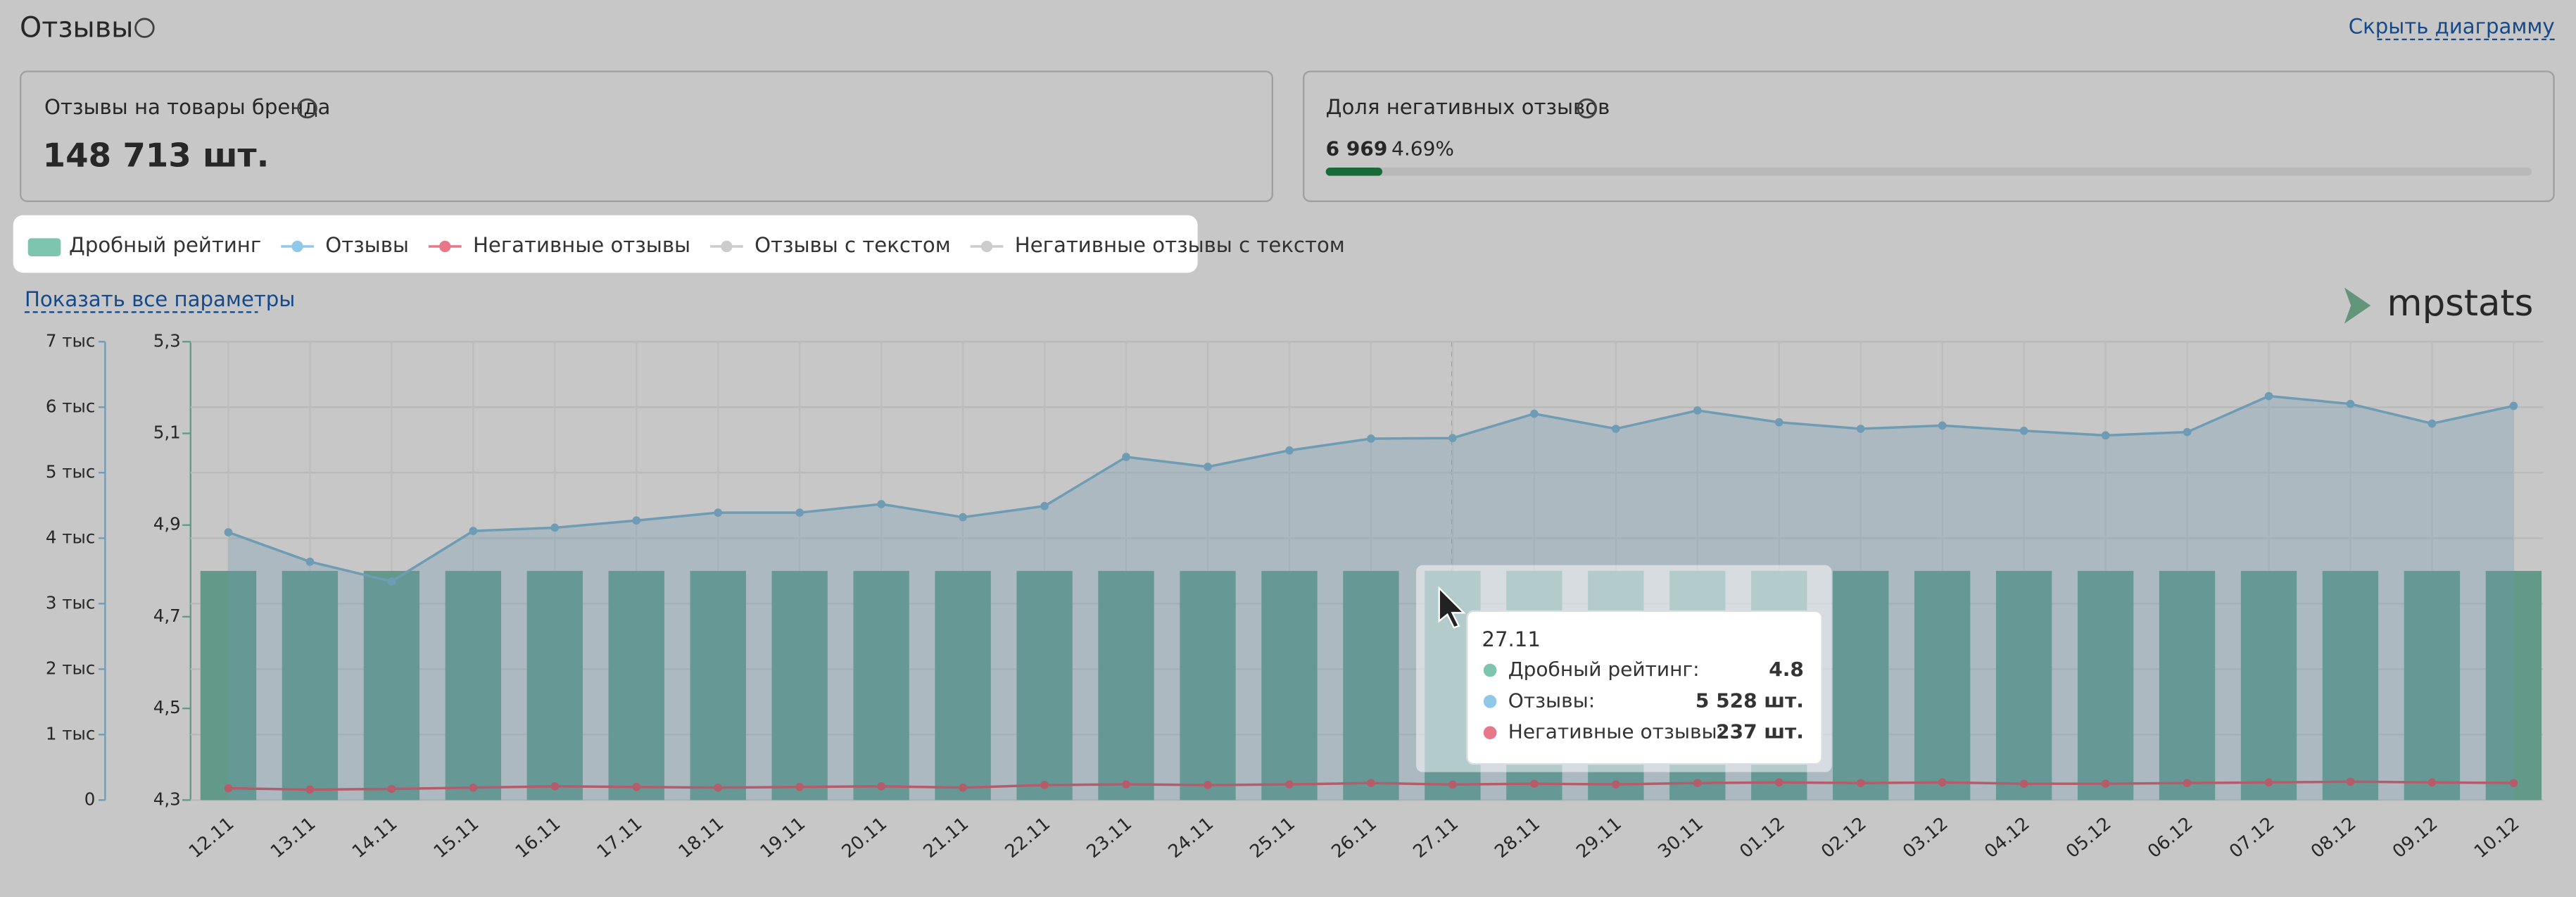 Image resolution: width=2576 pixels, height=897 pixels. What do you see at coordinates (1786, 669) in the screenshot?
I see `tooltip-value: 4.8` at bounding box center [1786, 669].